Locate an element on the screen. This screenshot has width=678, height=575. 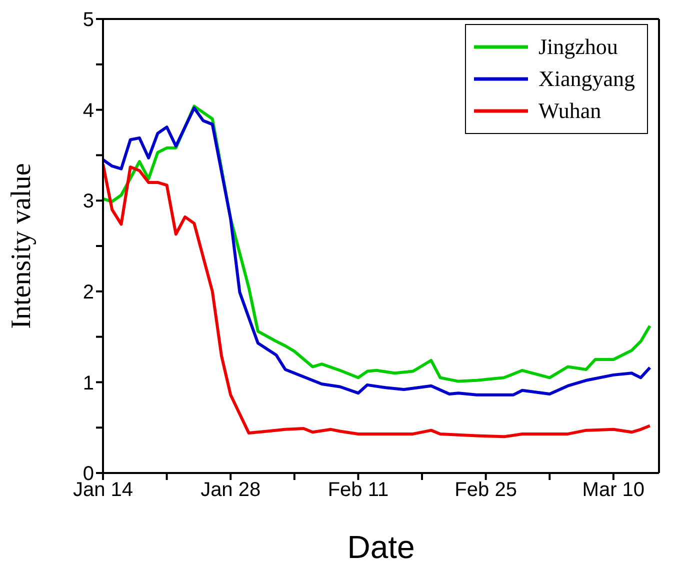
y-tick-label: 5 is located at coordinates (88, 20).